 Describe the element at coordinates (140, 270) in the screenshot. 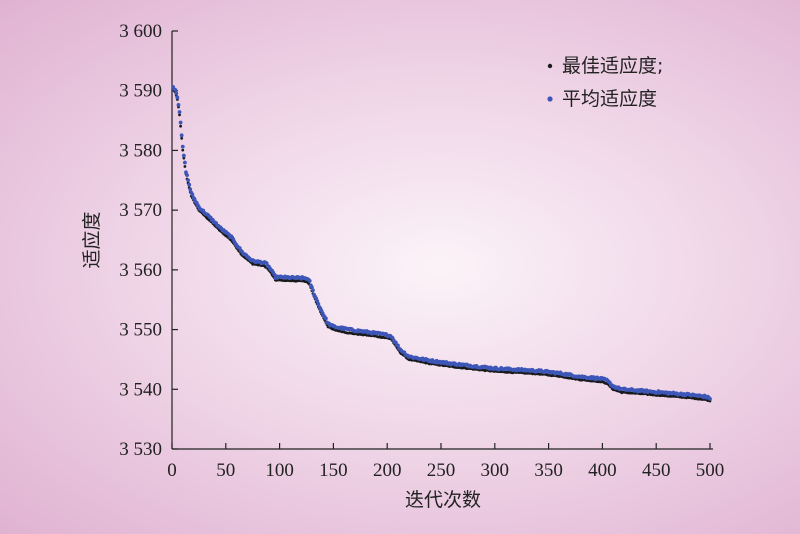

I see `y-tick-label: 3 560` at that location.